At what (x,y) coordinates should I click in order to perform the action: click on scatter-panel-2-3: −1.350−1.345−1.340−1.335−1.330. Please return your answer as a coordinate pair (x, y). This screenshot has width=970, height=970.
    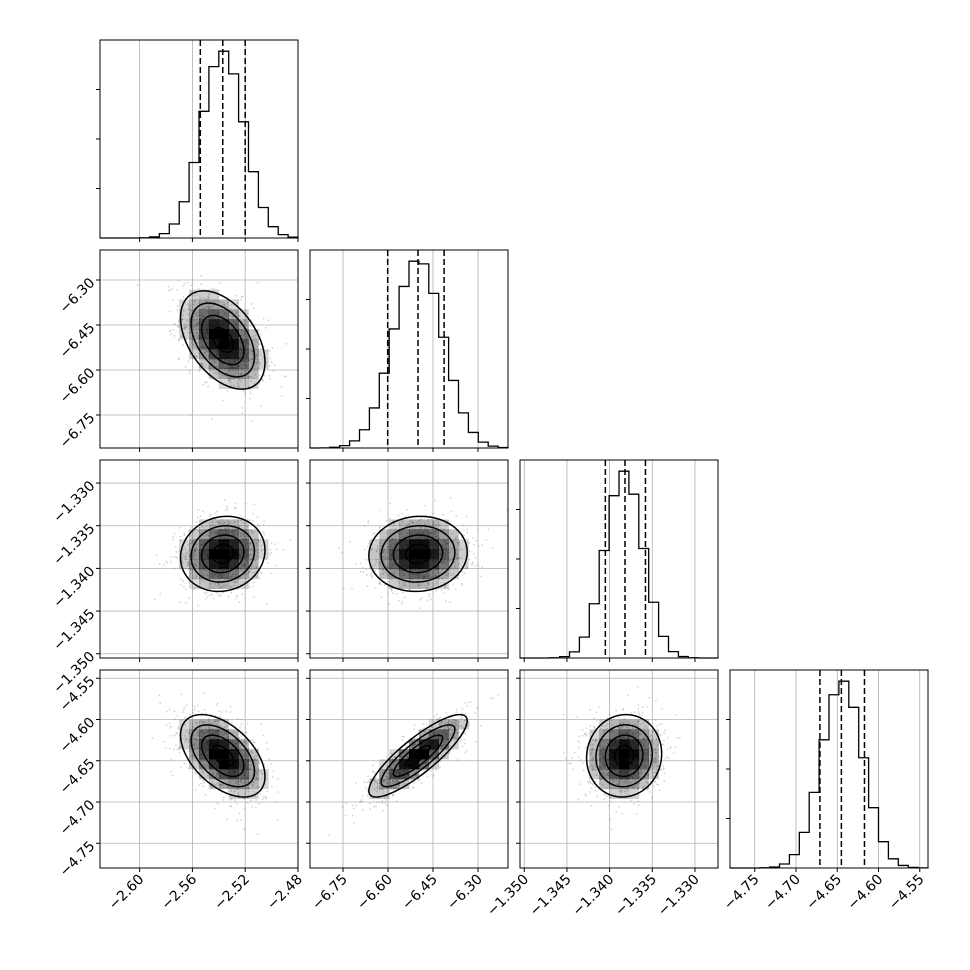
    Looking at the image, I should click on (601, 794).